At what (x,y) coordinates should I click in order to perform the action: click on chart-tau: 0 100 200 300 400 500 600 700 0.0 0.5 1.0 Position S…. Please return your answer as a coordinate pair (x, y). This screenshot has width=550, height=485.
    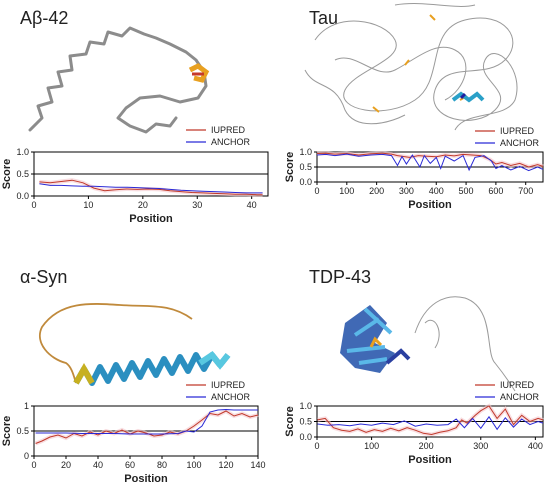
    Looking at the image, I should click on (414, 168).